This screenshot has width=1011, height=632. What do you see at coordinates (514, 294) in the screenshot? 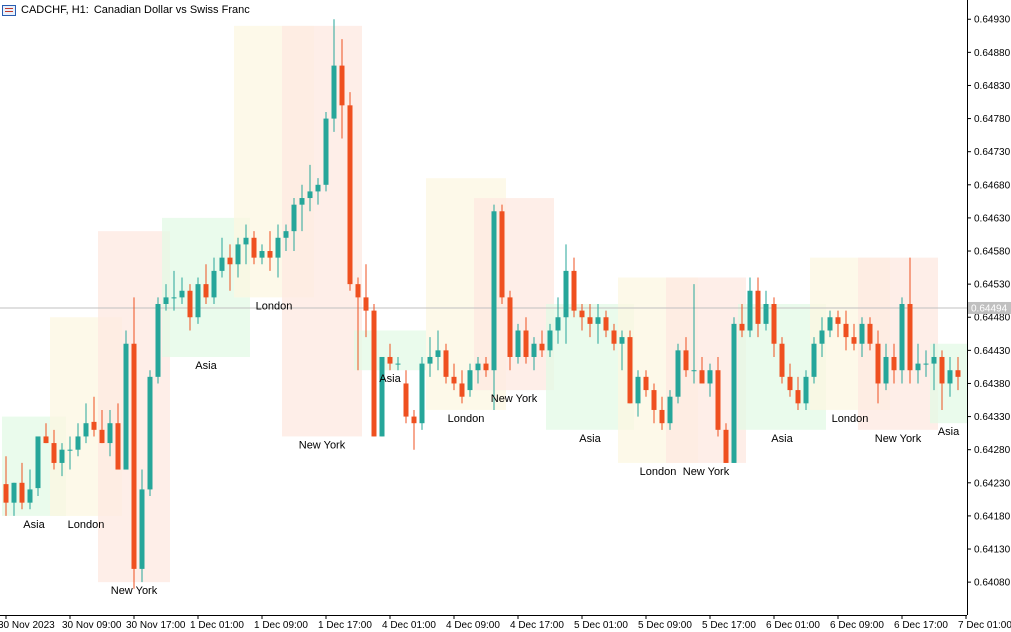
I see `session-box-newyork` at bounding box center [514, 294].